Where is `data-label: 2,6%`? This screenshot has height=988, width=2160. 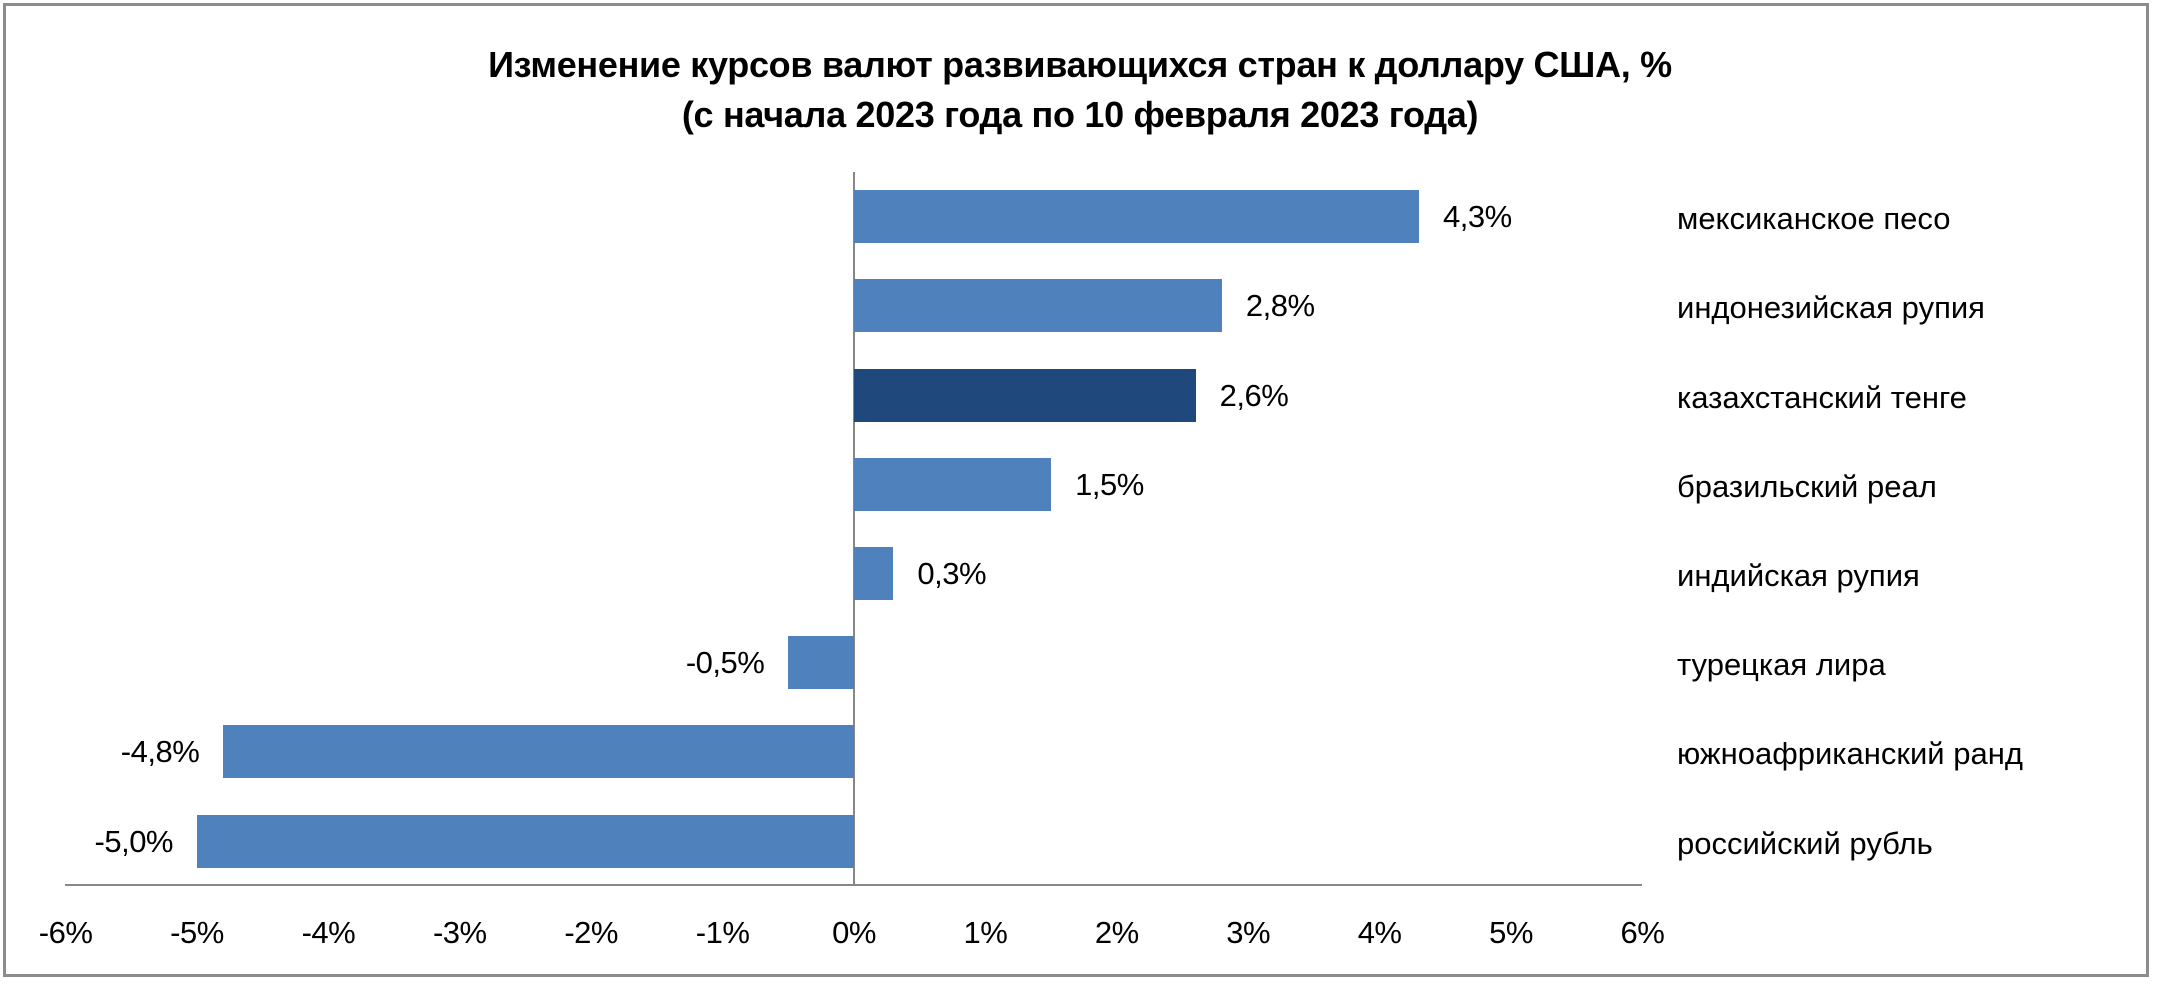
data-label: 2,6% is located at coordinates (1254, 395).